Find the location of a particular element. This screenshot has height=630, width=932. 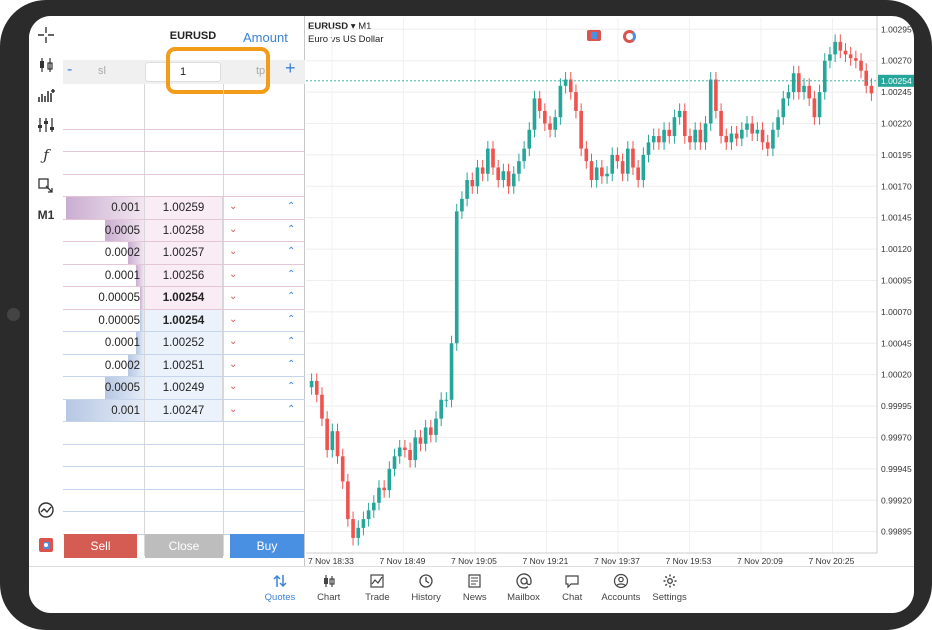

nav-history: History is located at coordinates (426, 587).